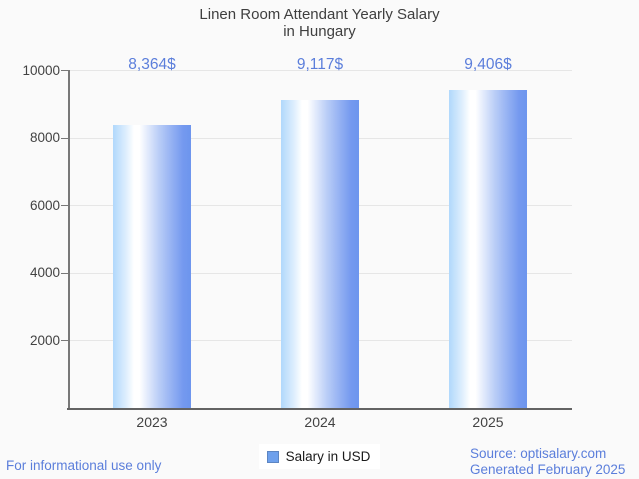 The image size is (639, 479). Describe the element at coordinates (320, 64) in the screenshot. I see `bar-value-label-2024: 9,117$` at that location.